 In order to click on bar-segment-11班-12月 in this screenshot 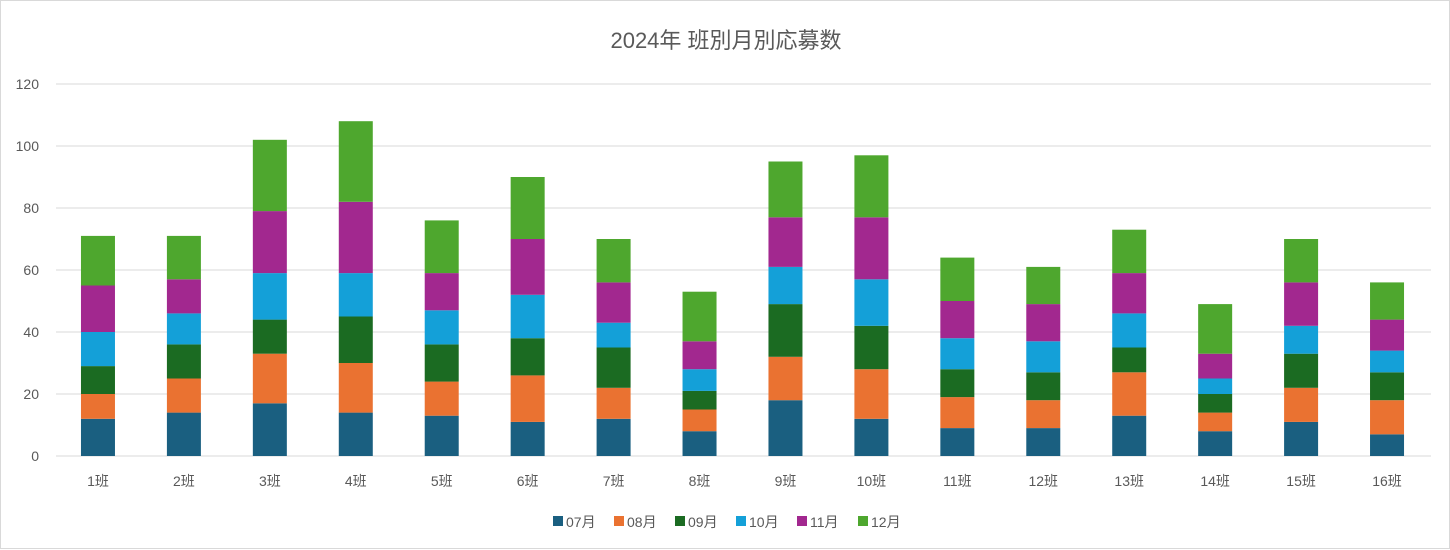, I will do `click(957, 279)`.